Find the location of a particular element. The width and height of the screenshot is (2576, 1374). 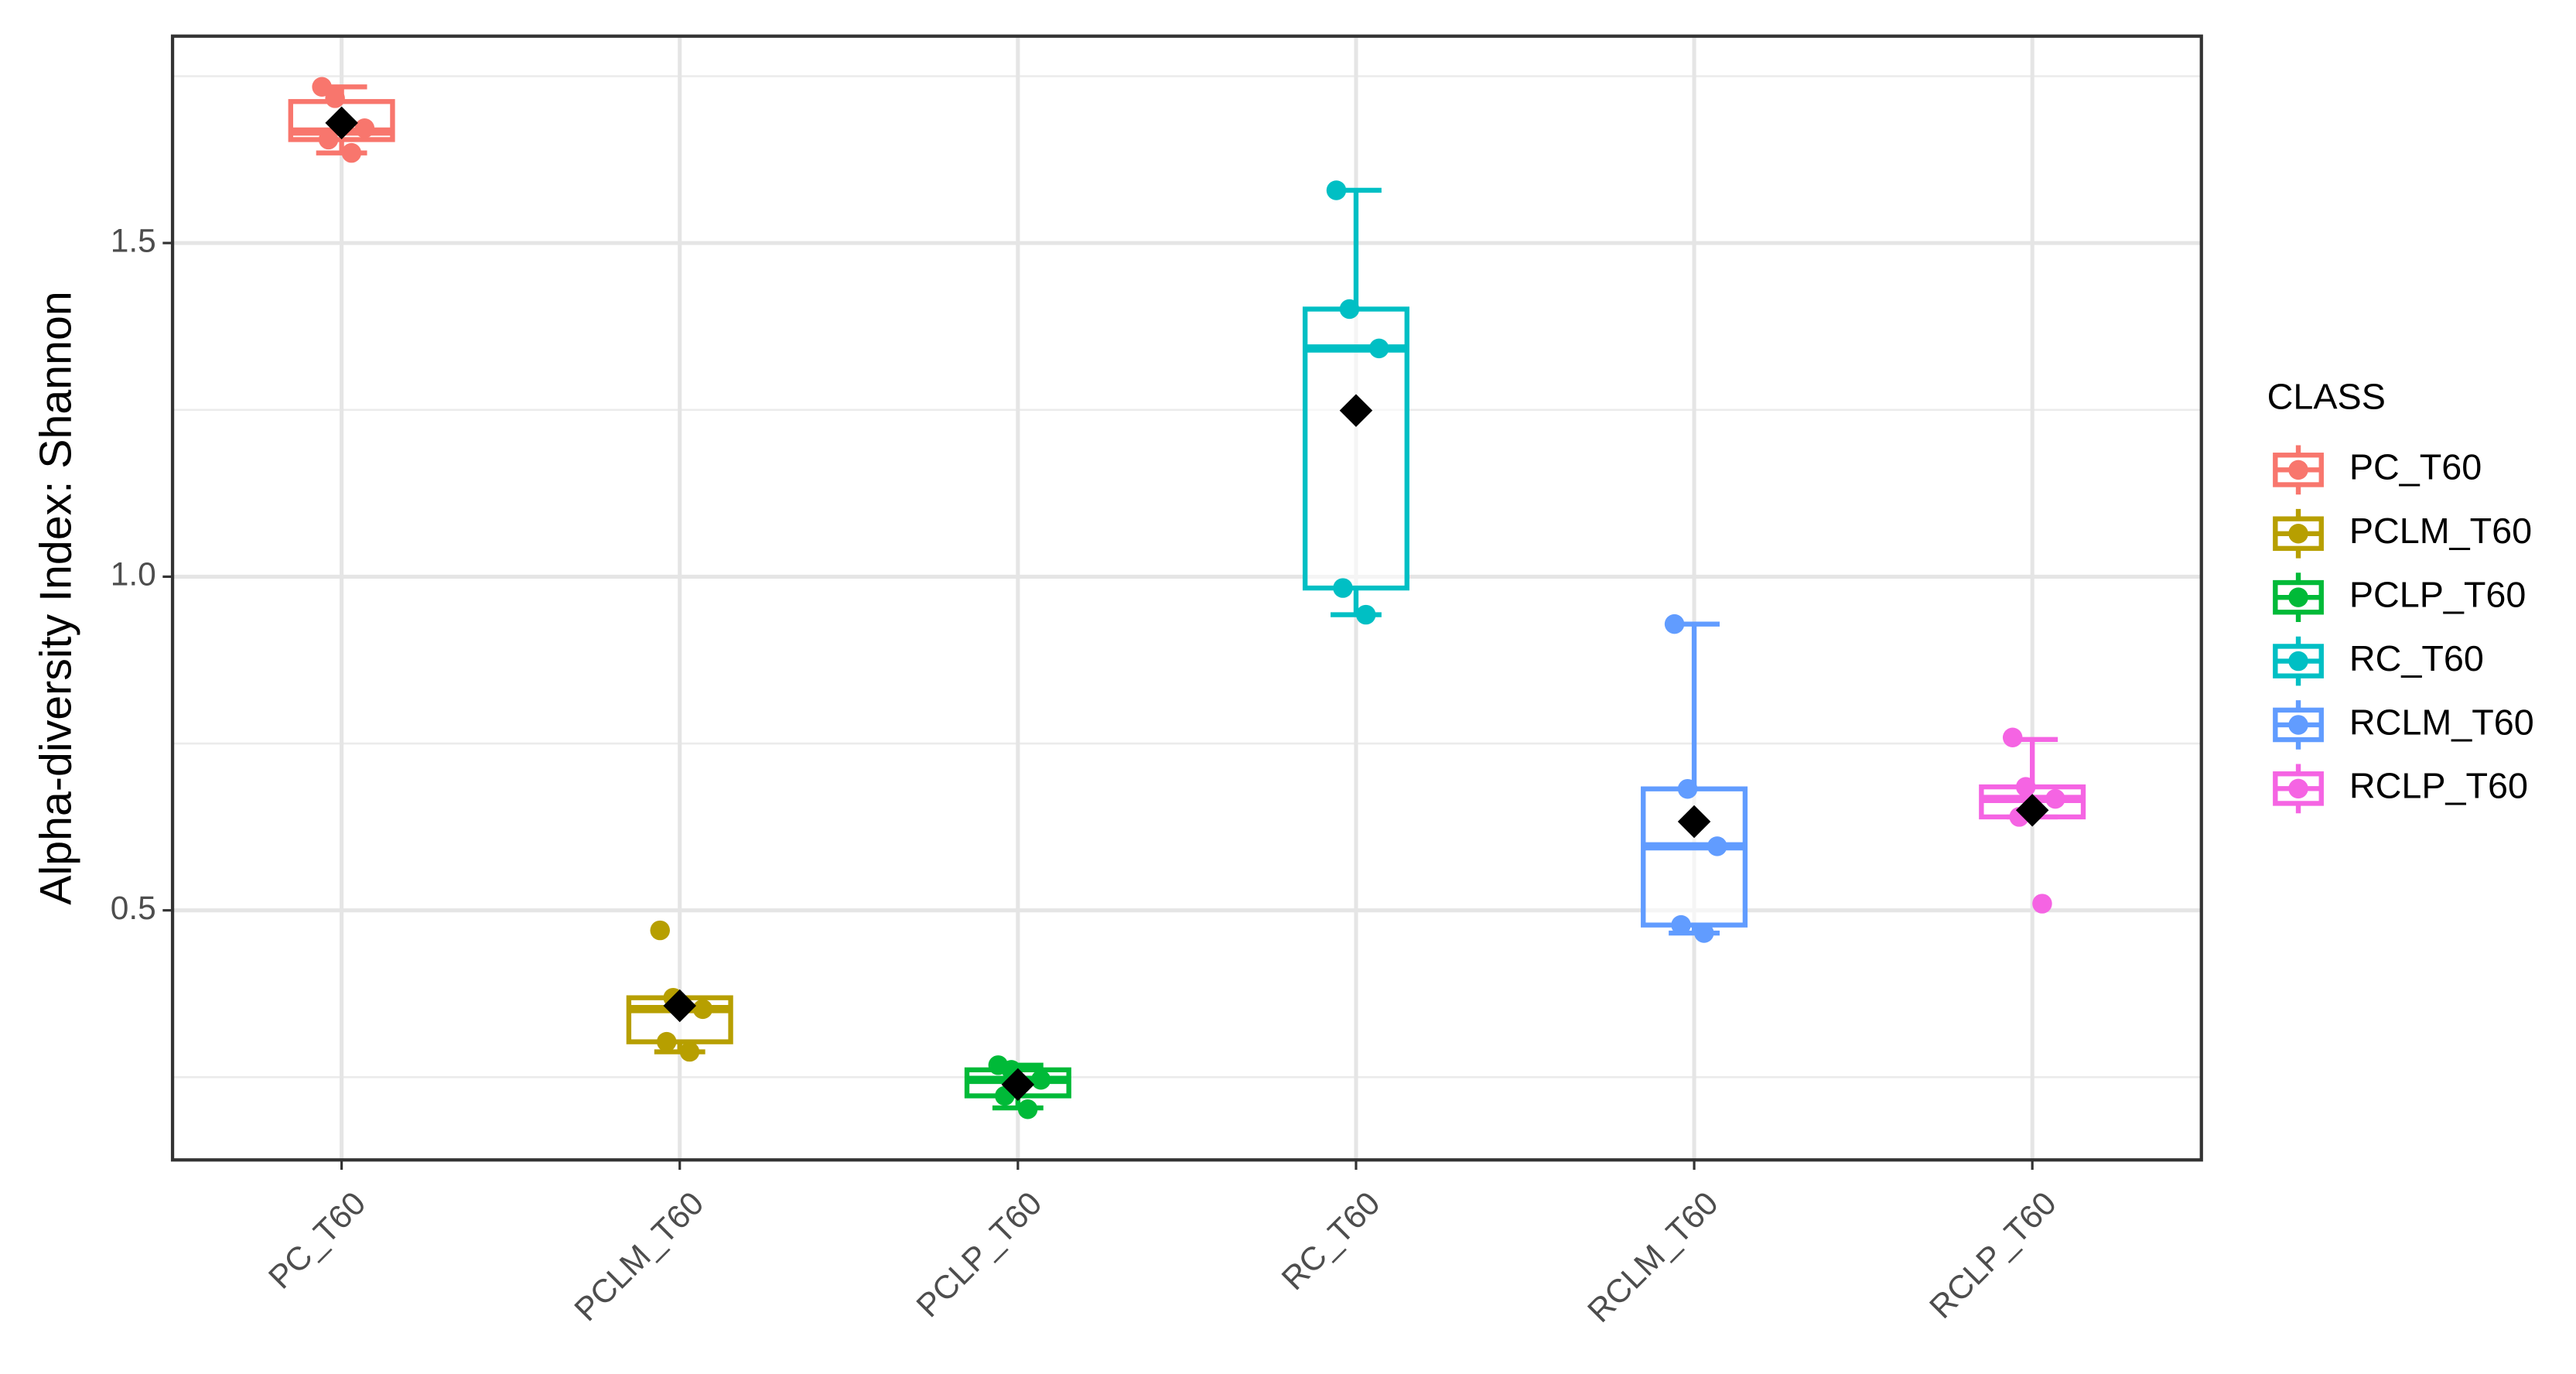

legend-label: PC_T60 is located at coordinates (2415, 467).